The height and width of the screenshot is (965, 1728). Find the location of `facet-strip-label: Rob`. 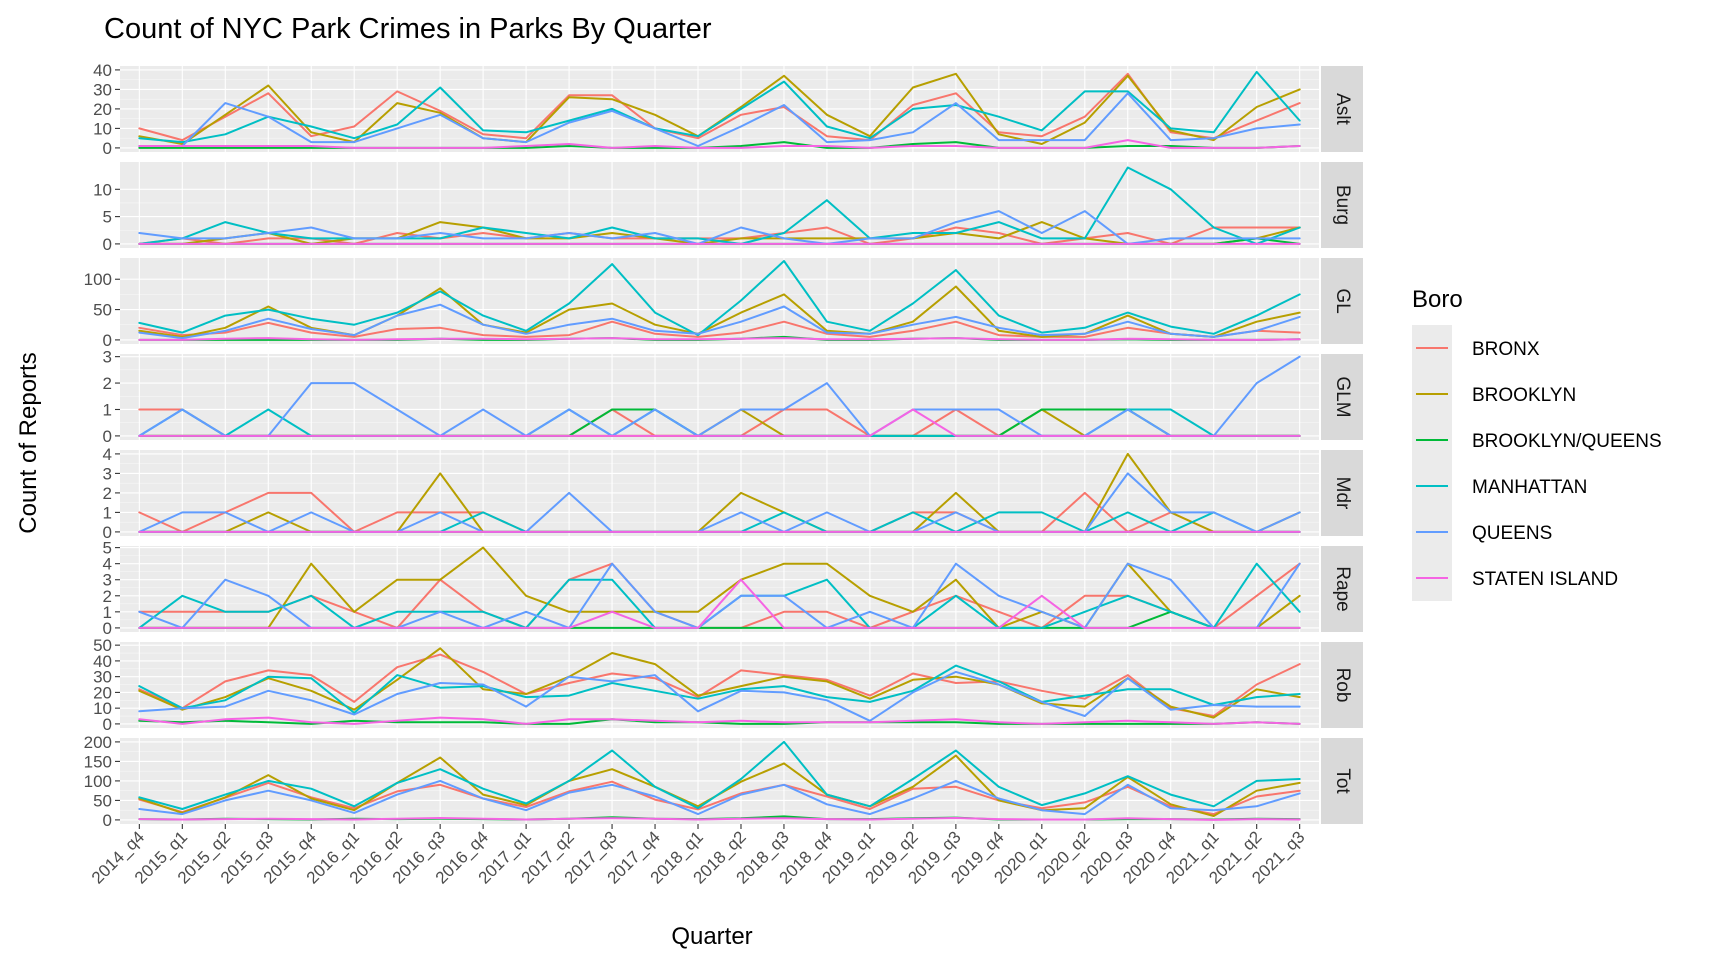

facet-strip-label: Rob is located at coordinates (1342, 685).